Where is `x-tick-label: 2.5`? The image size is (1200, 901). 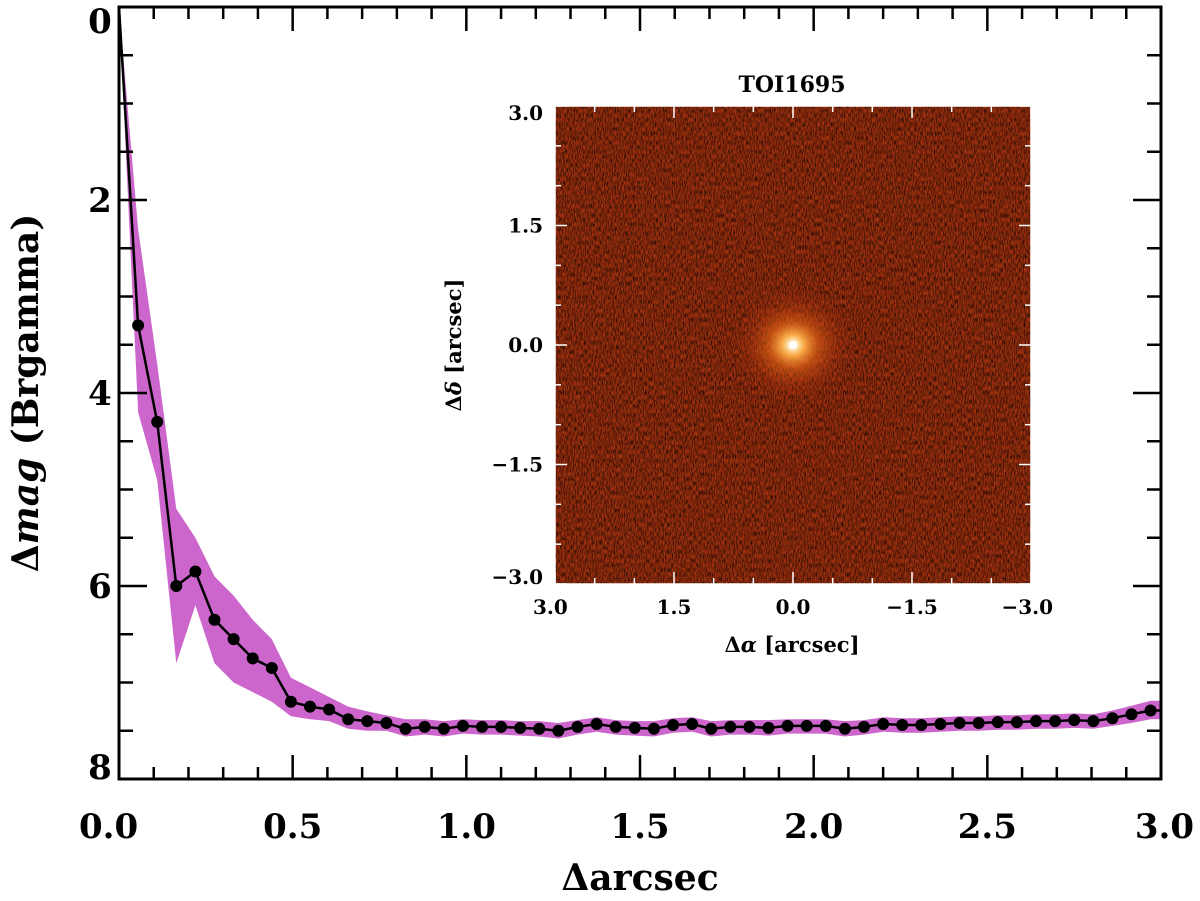
x-tick-label: 2.5 is located at coordinates (987, 827).